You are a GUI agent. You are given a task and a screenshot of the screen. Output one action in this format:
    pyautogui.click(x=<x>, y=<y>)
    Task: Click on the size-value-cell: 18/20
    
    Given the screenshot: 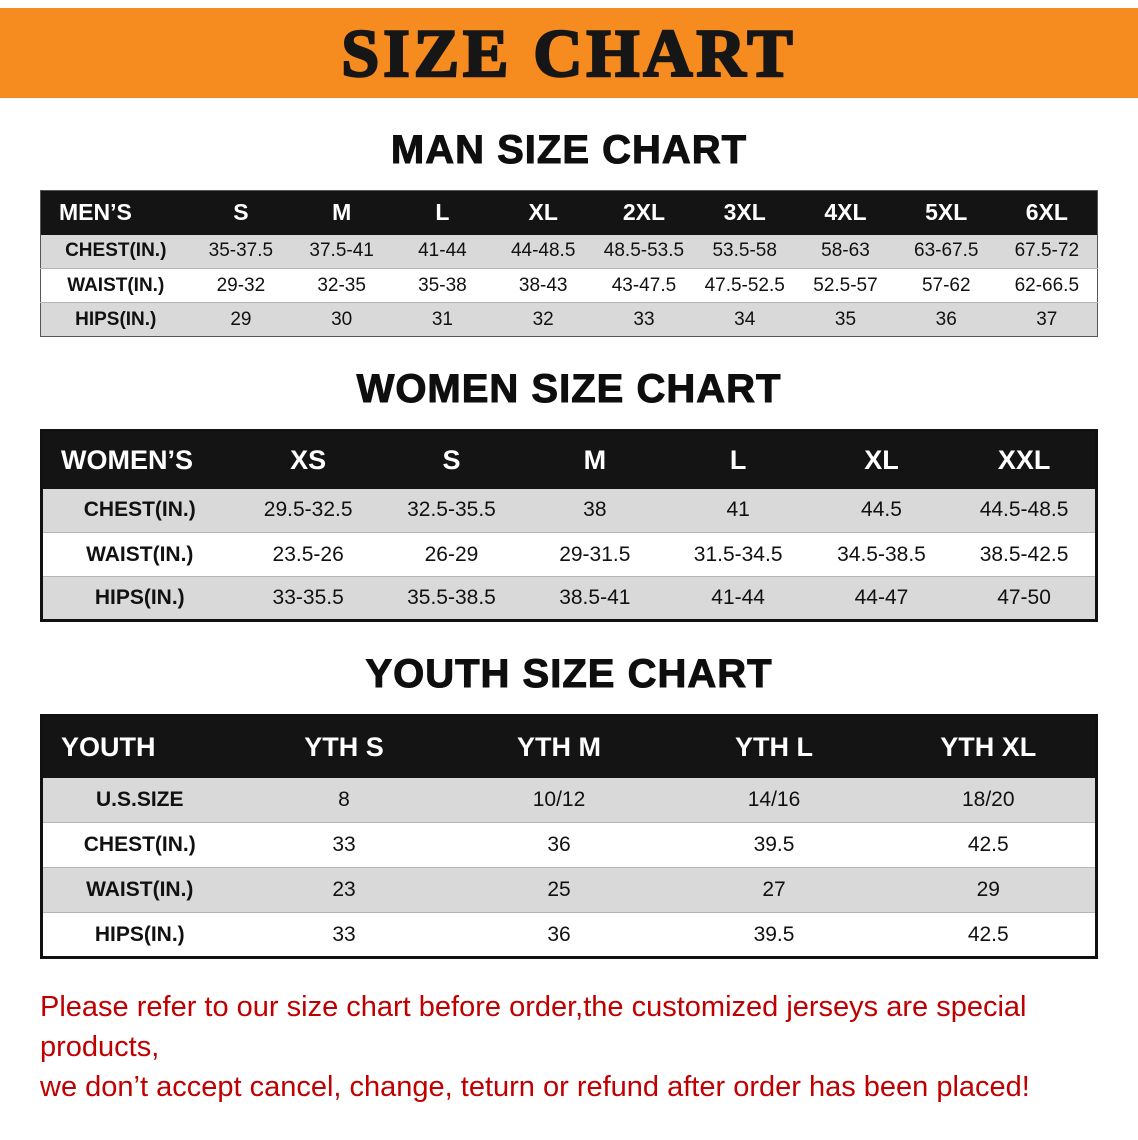 What is the action you would take?
    pyautogui.click(x=989, y=800)
    